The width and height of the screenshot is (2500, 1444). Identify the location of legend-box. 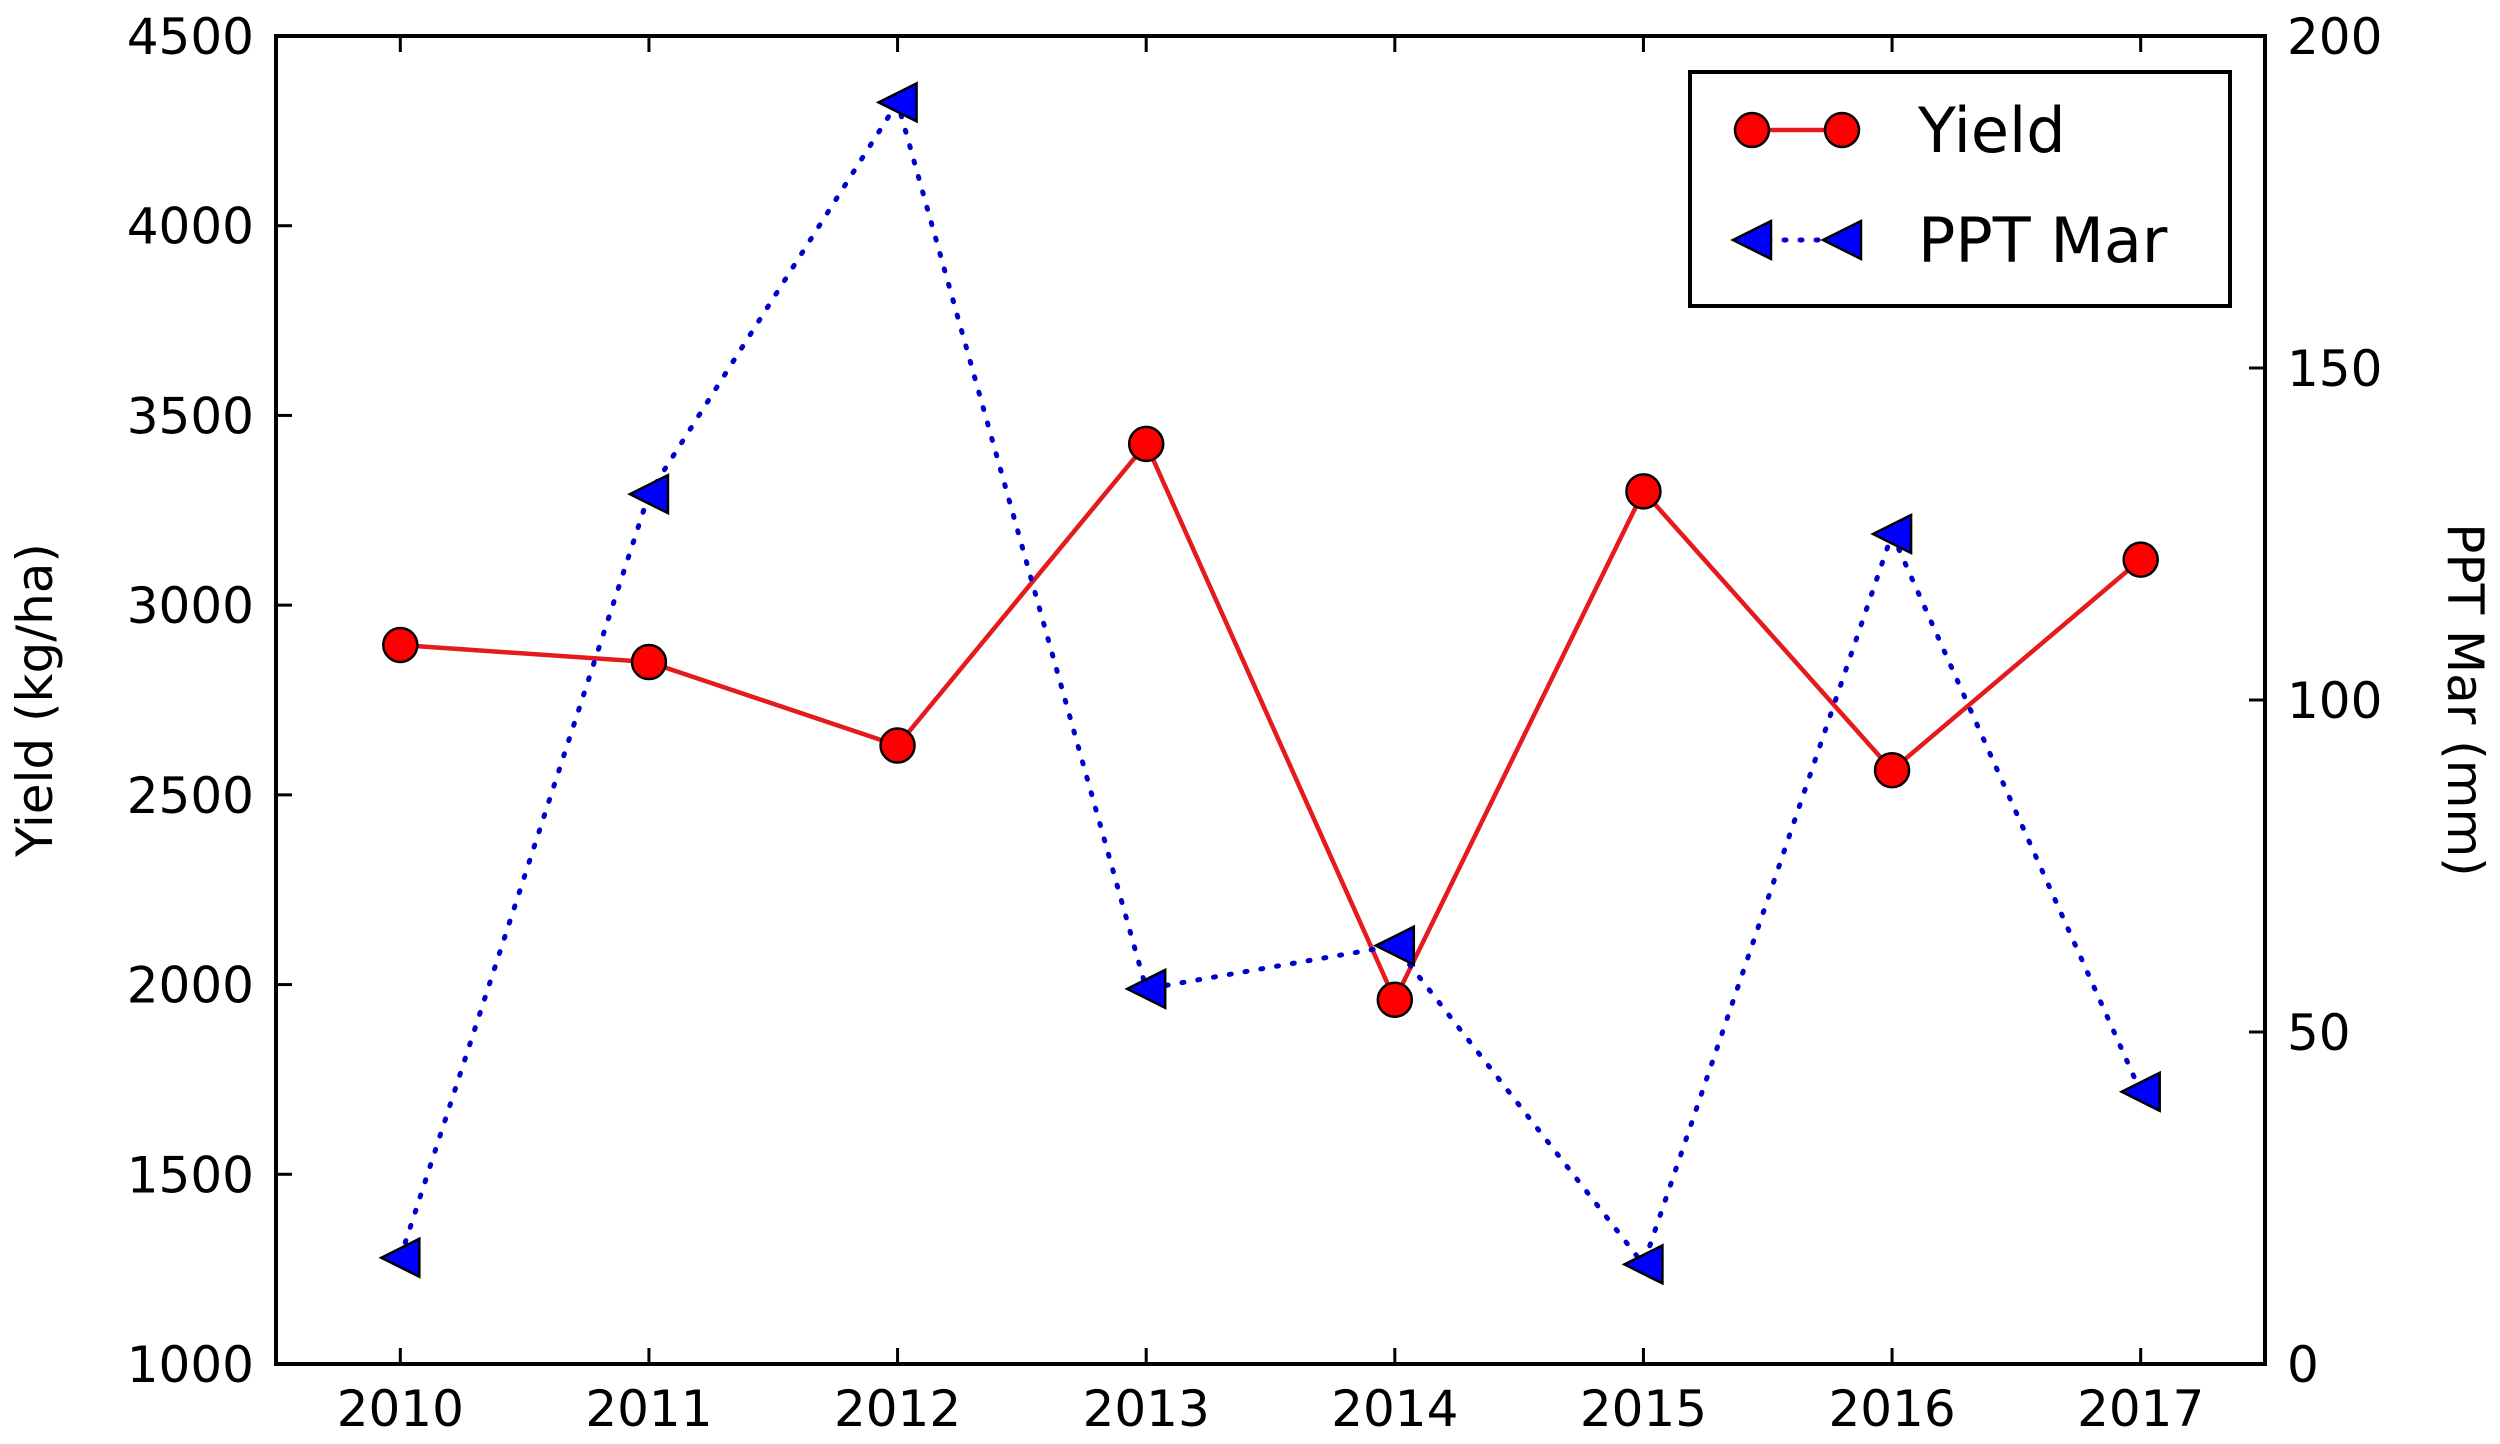
(1960, 189).